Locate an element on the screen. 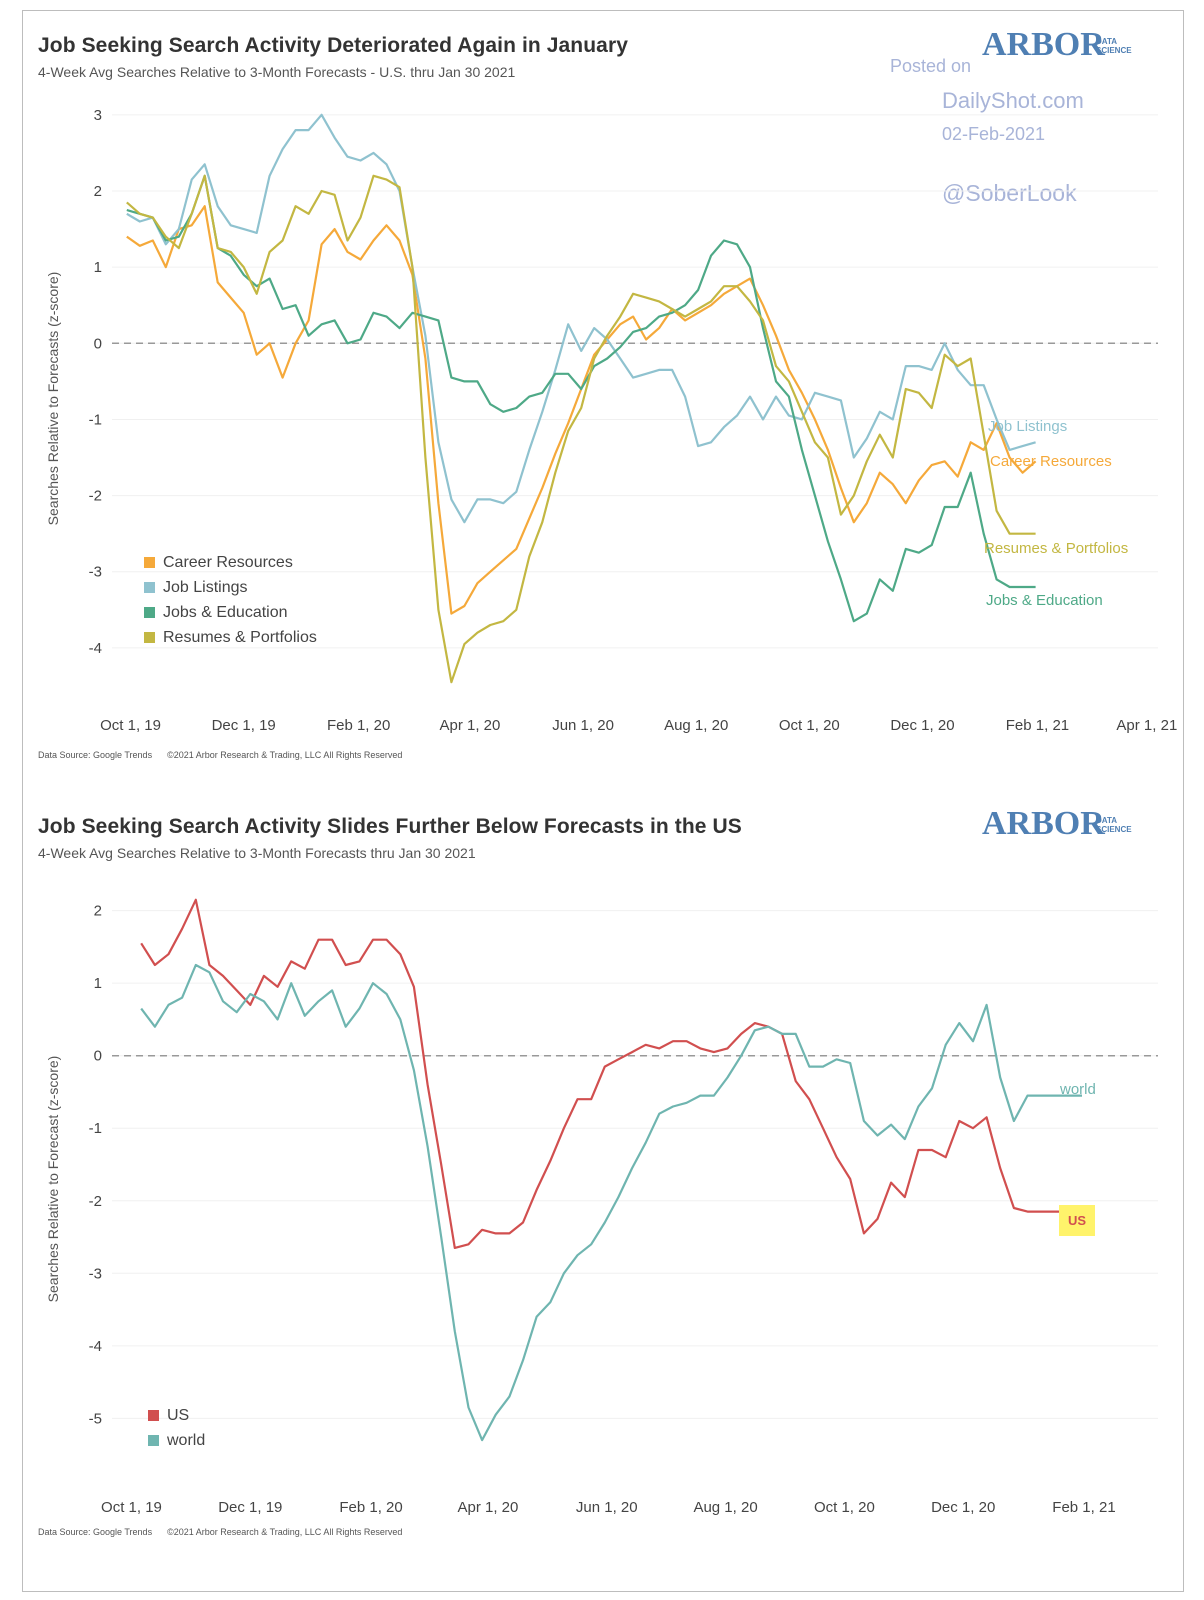 The image size is (1204, 1600). us-label-highlight is located at coordinates (1077, 1220).